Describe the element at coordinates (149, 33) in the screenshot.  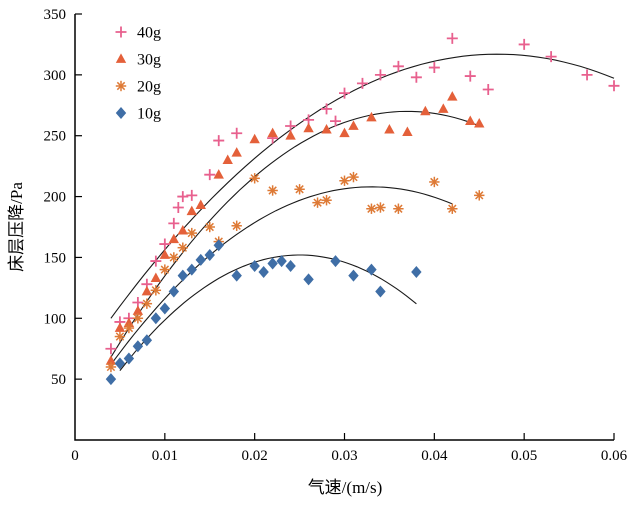
I see `legend-label: 40g` at that location.